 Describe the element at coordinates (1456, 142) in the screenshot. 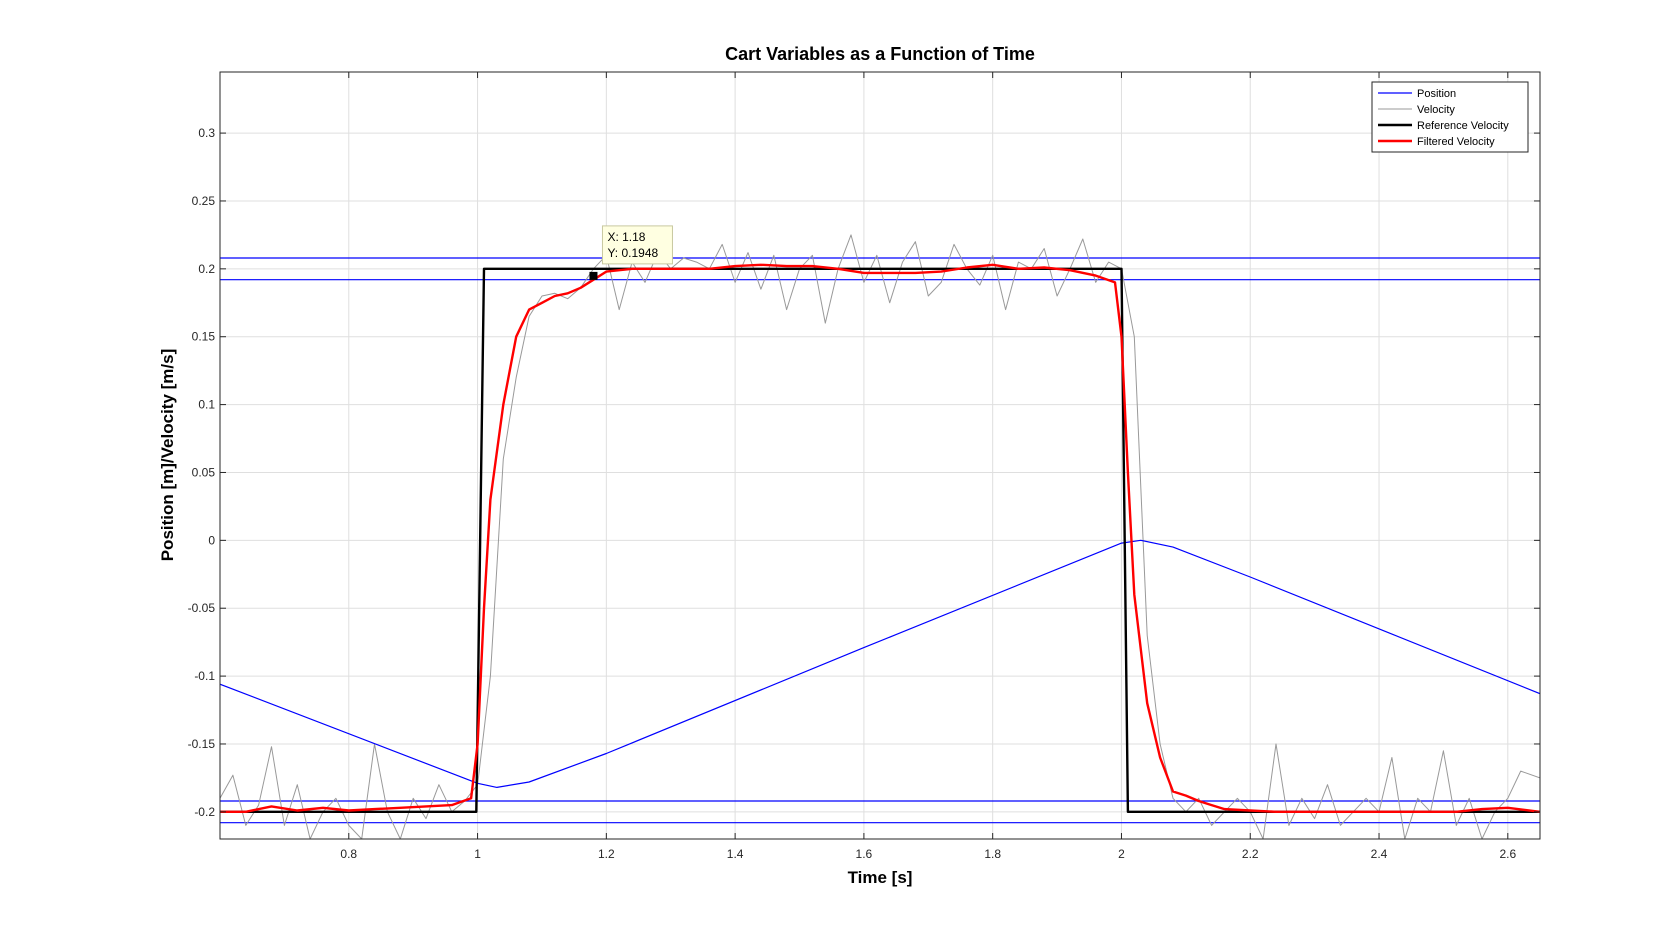

I see `legend-label-filtered-velocity: Filtered Velocity` at that location.